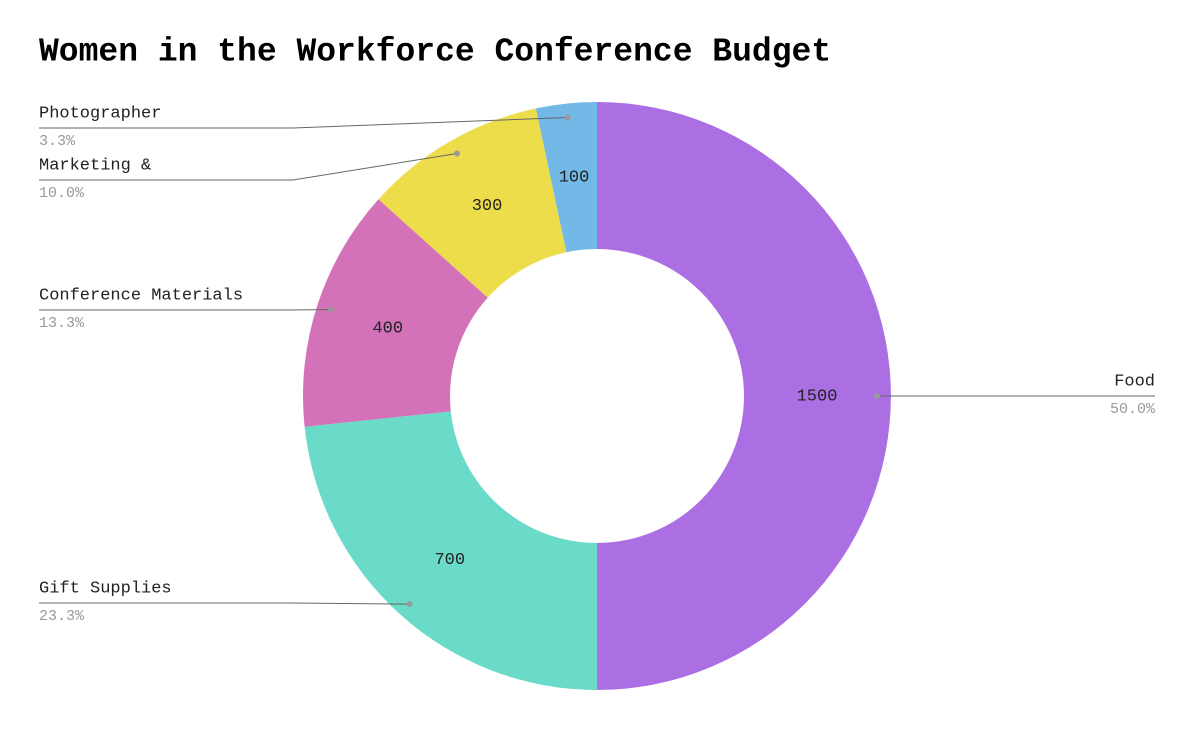 This screenshot has width=1192, height=730. Describe the element at coordinates (1133, 409) in the screenshot. I see `percent-label: 50.0%` at that location.